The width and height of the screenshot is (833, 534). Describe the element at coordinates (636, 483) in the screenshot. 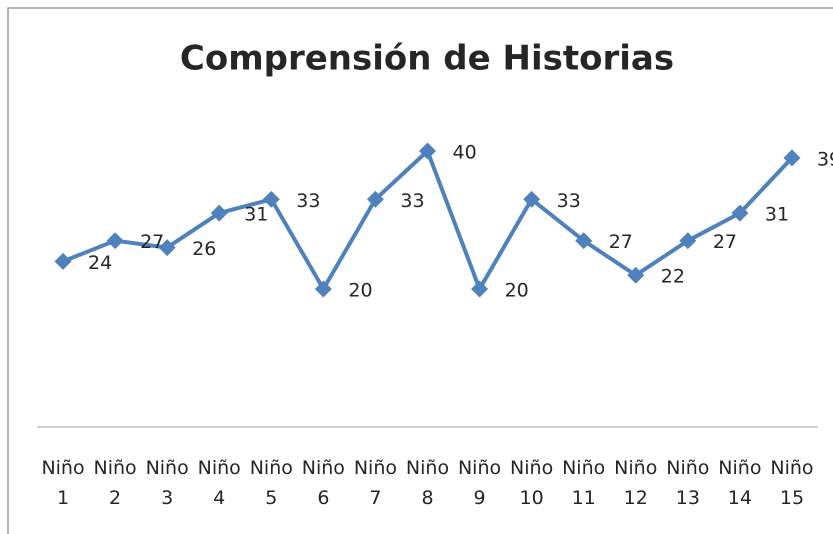

I see `x-tick-label: Niño 12` at that location.